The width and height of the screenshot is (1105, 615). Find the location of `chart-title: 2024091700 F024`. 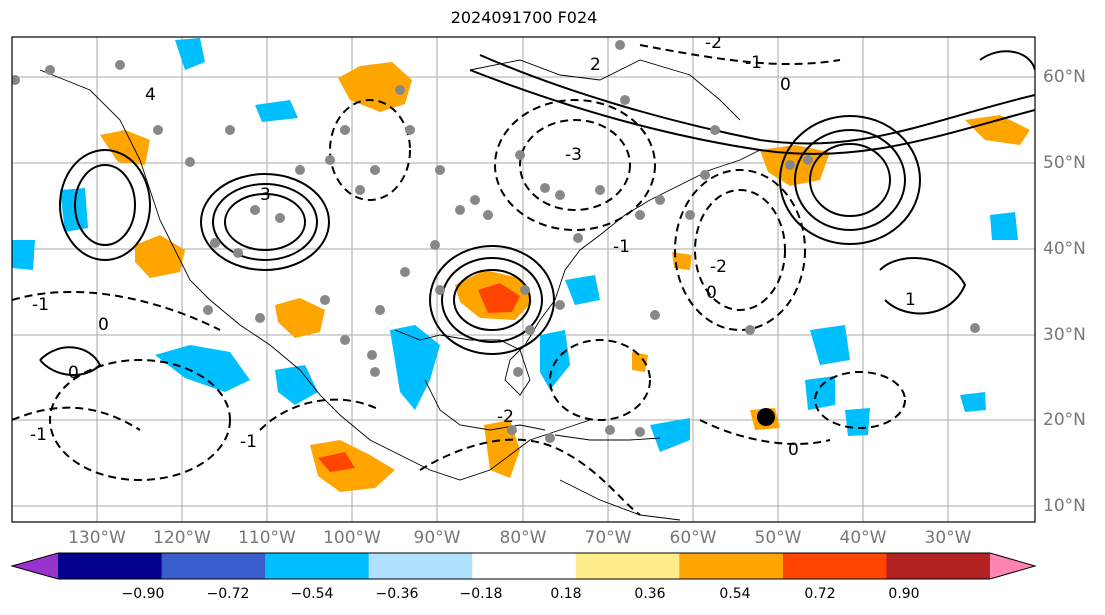

chart-title: 2024091700 F024 is located at coordinates (524, 17).